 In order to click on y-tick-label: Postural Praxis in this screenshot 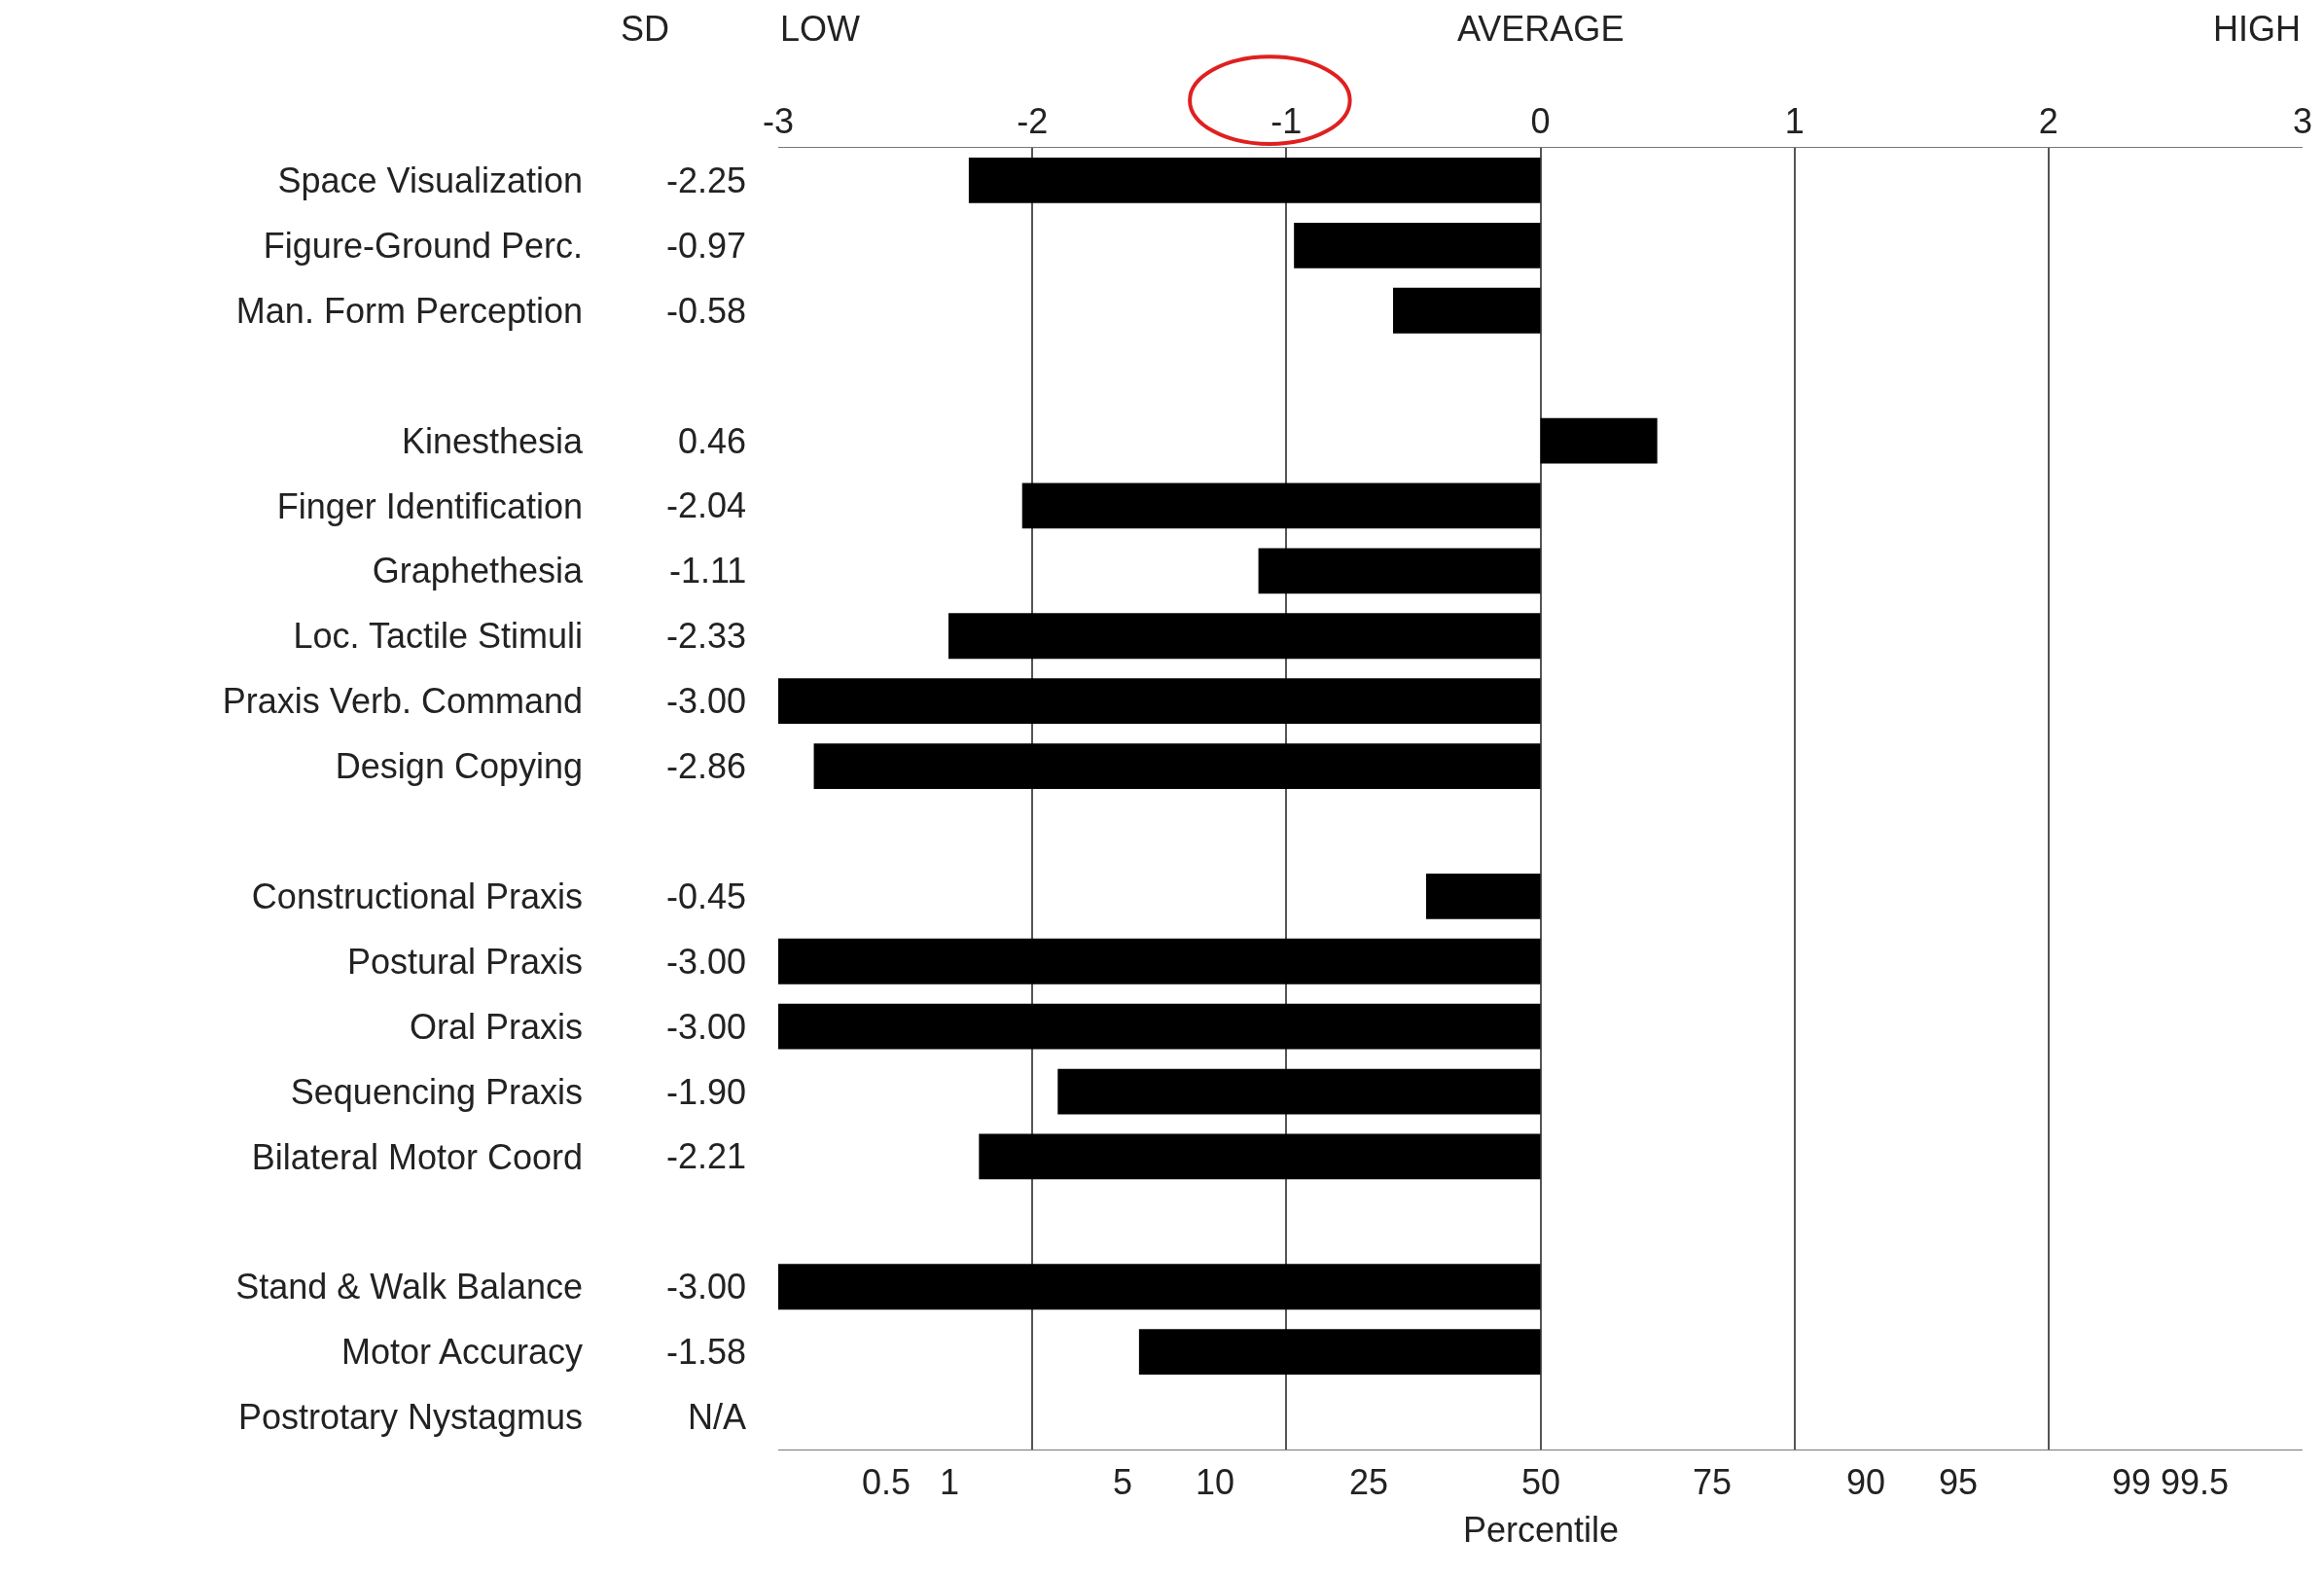, I will do `click(464, 962)`.